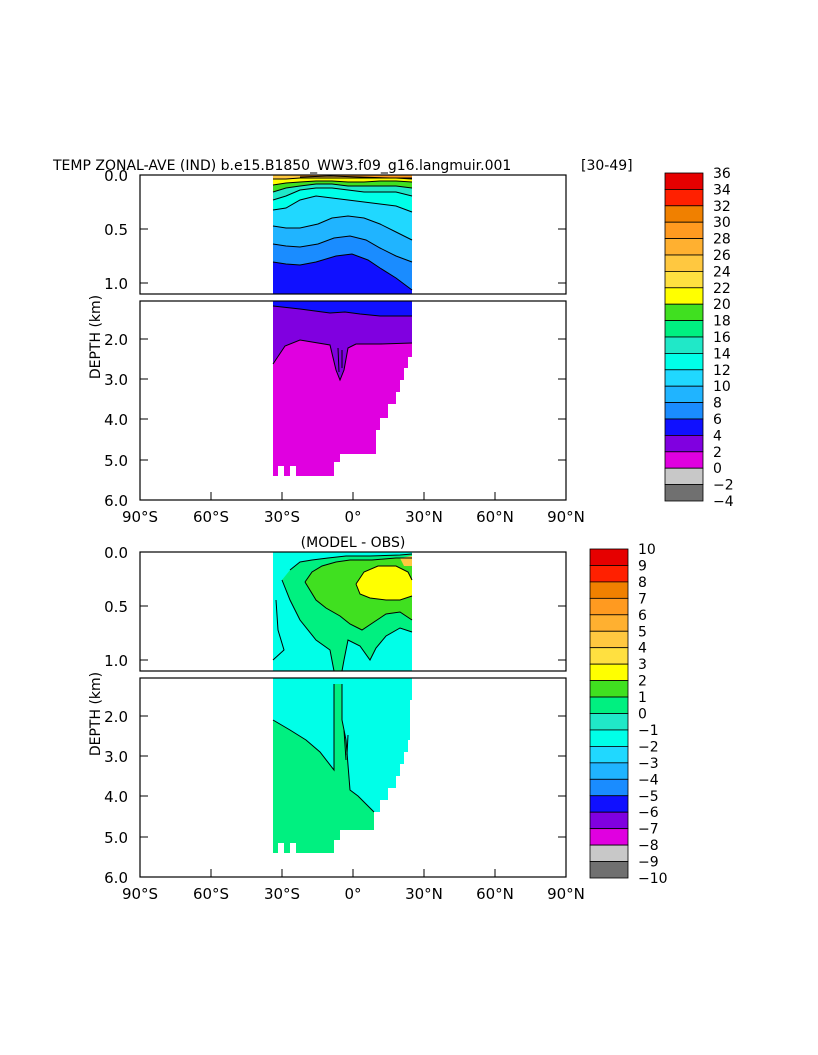 The image size is (818, 1055). I want to click on x-tick-label: 60°S, so click(211, 517).